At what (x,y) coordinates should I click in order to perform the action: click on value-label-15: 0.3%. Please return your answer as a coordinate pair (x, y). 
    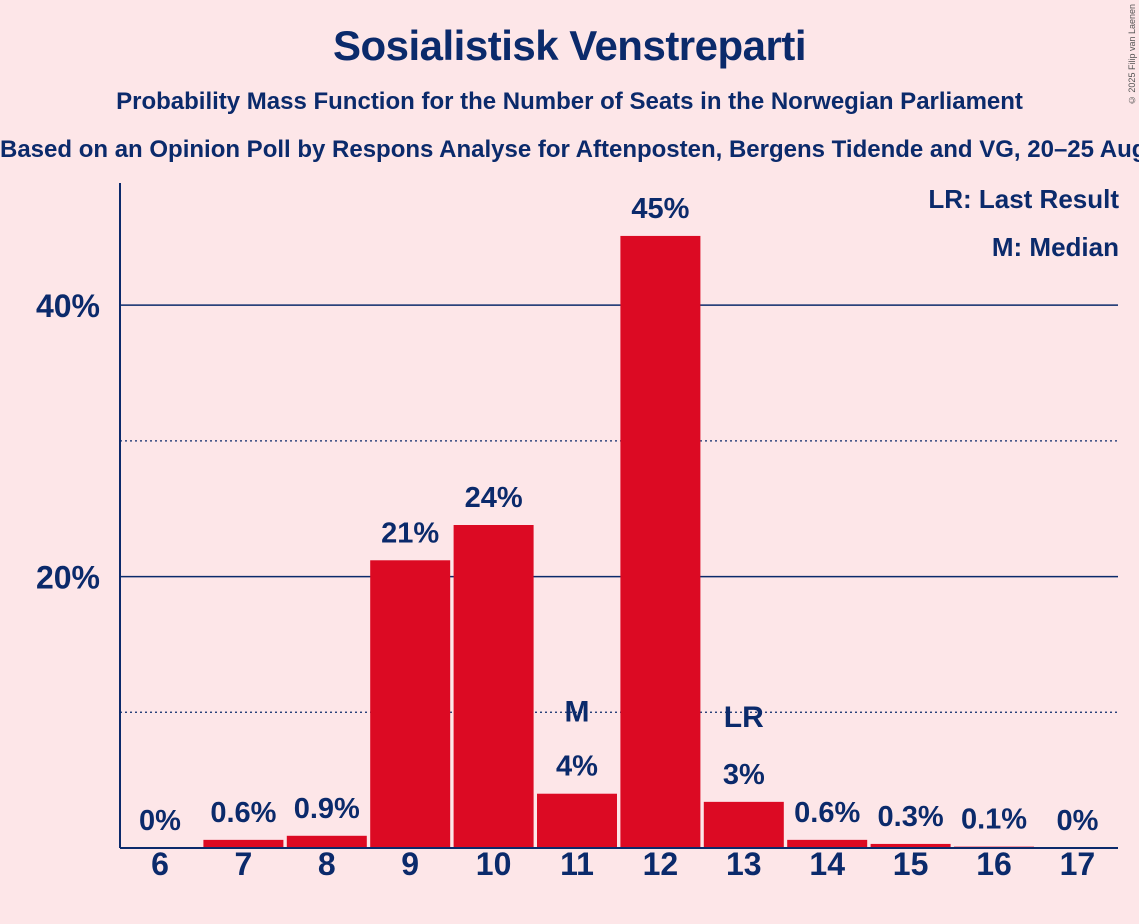
    Looking at the image, I should click on (911, 817).